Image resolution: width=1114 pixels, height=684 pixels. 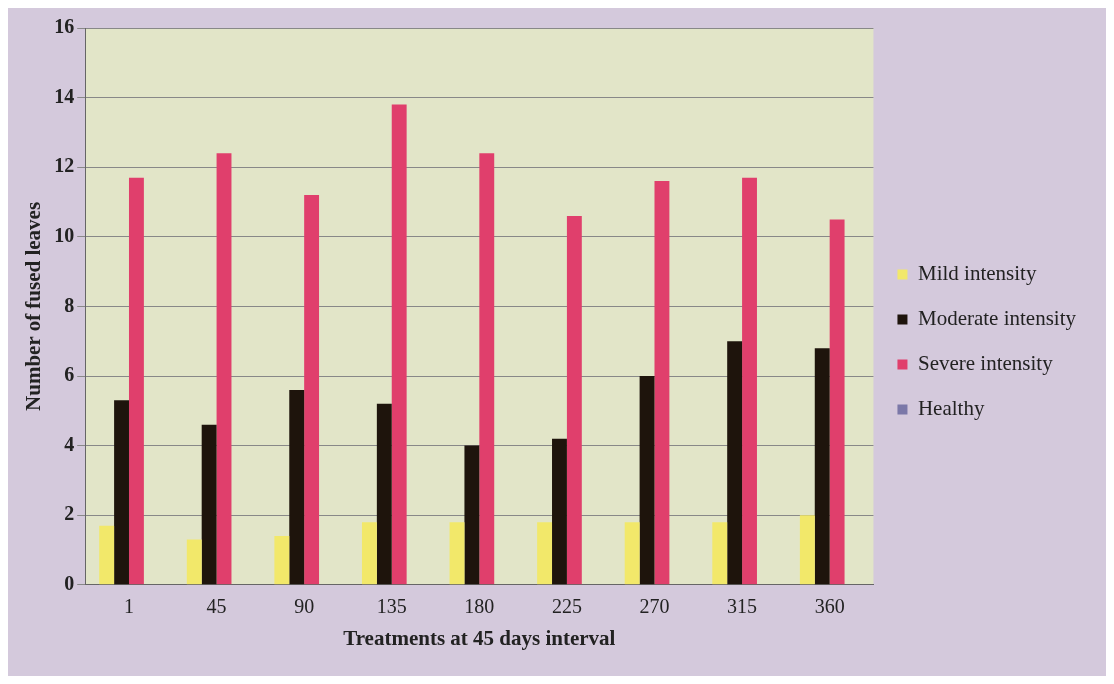 I want to click on legend-label: Severe intensity, so click(x=985, y=363).